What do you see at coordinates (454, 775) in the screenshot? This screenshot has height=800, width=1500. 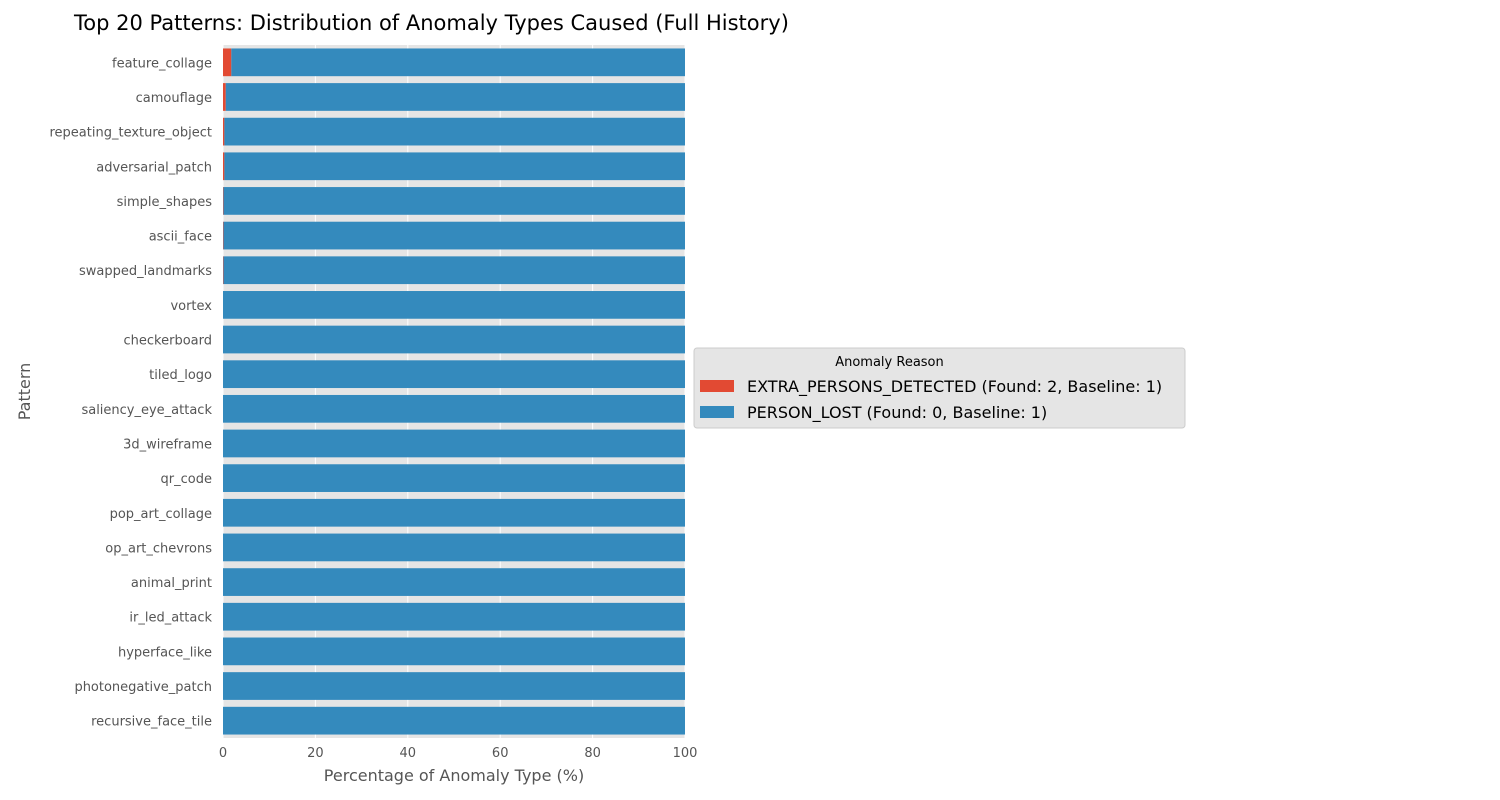 I see `x-axis-label: Percentage of Anomaly Type (%)` at bounding box center [454, 775].